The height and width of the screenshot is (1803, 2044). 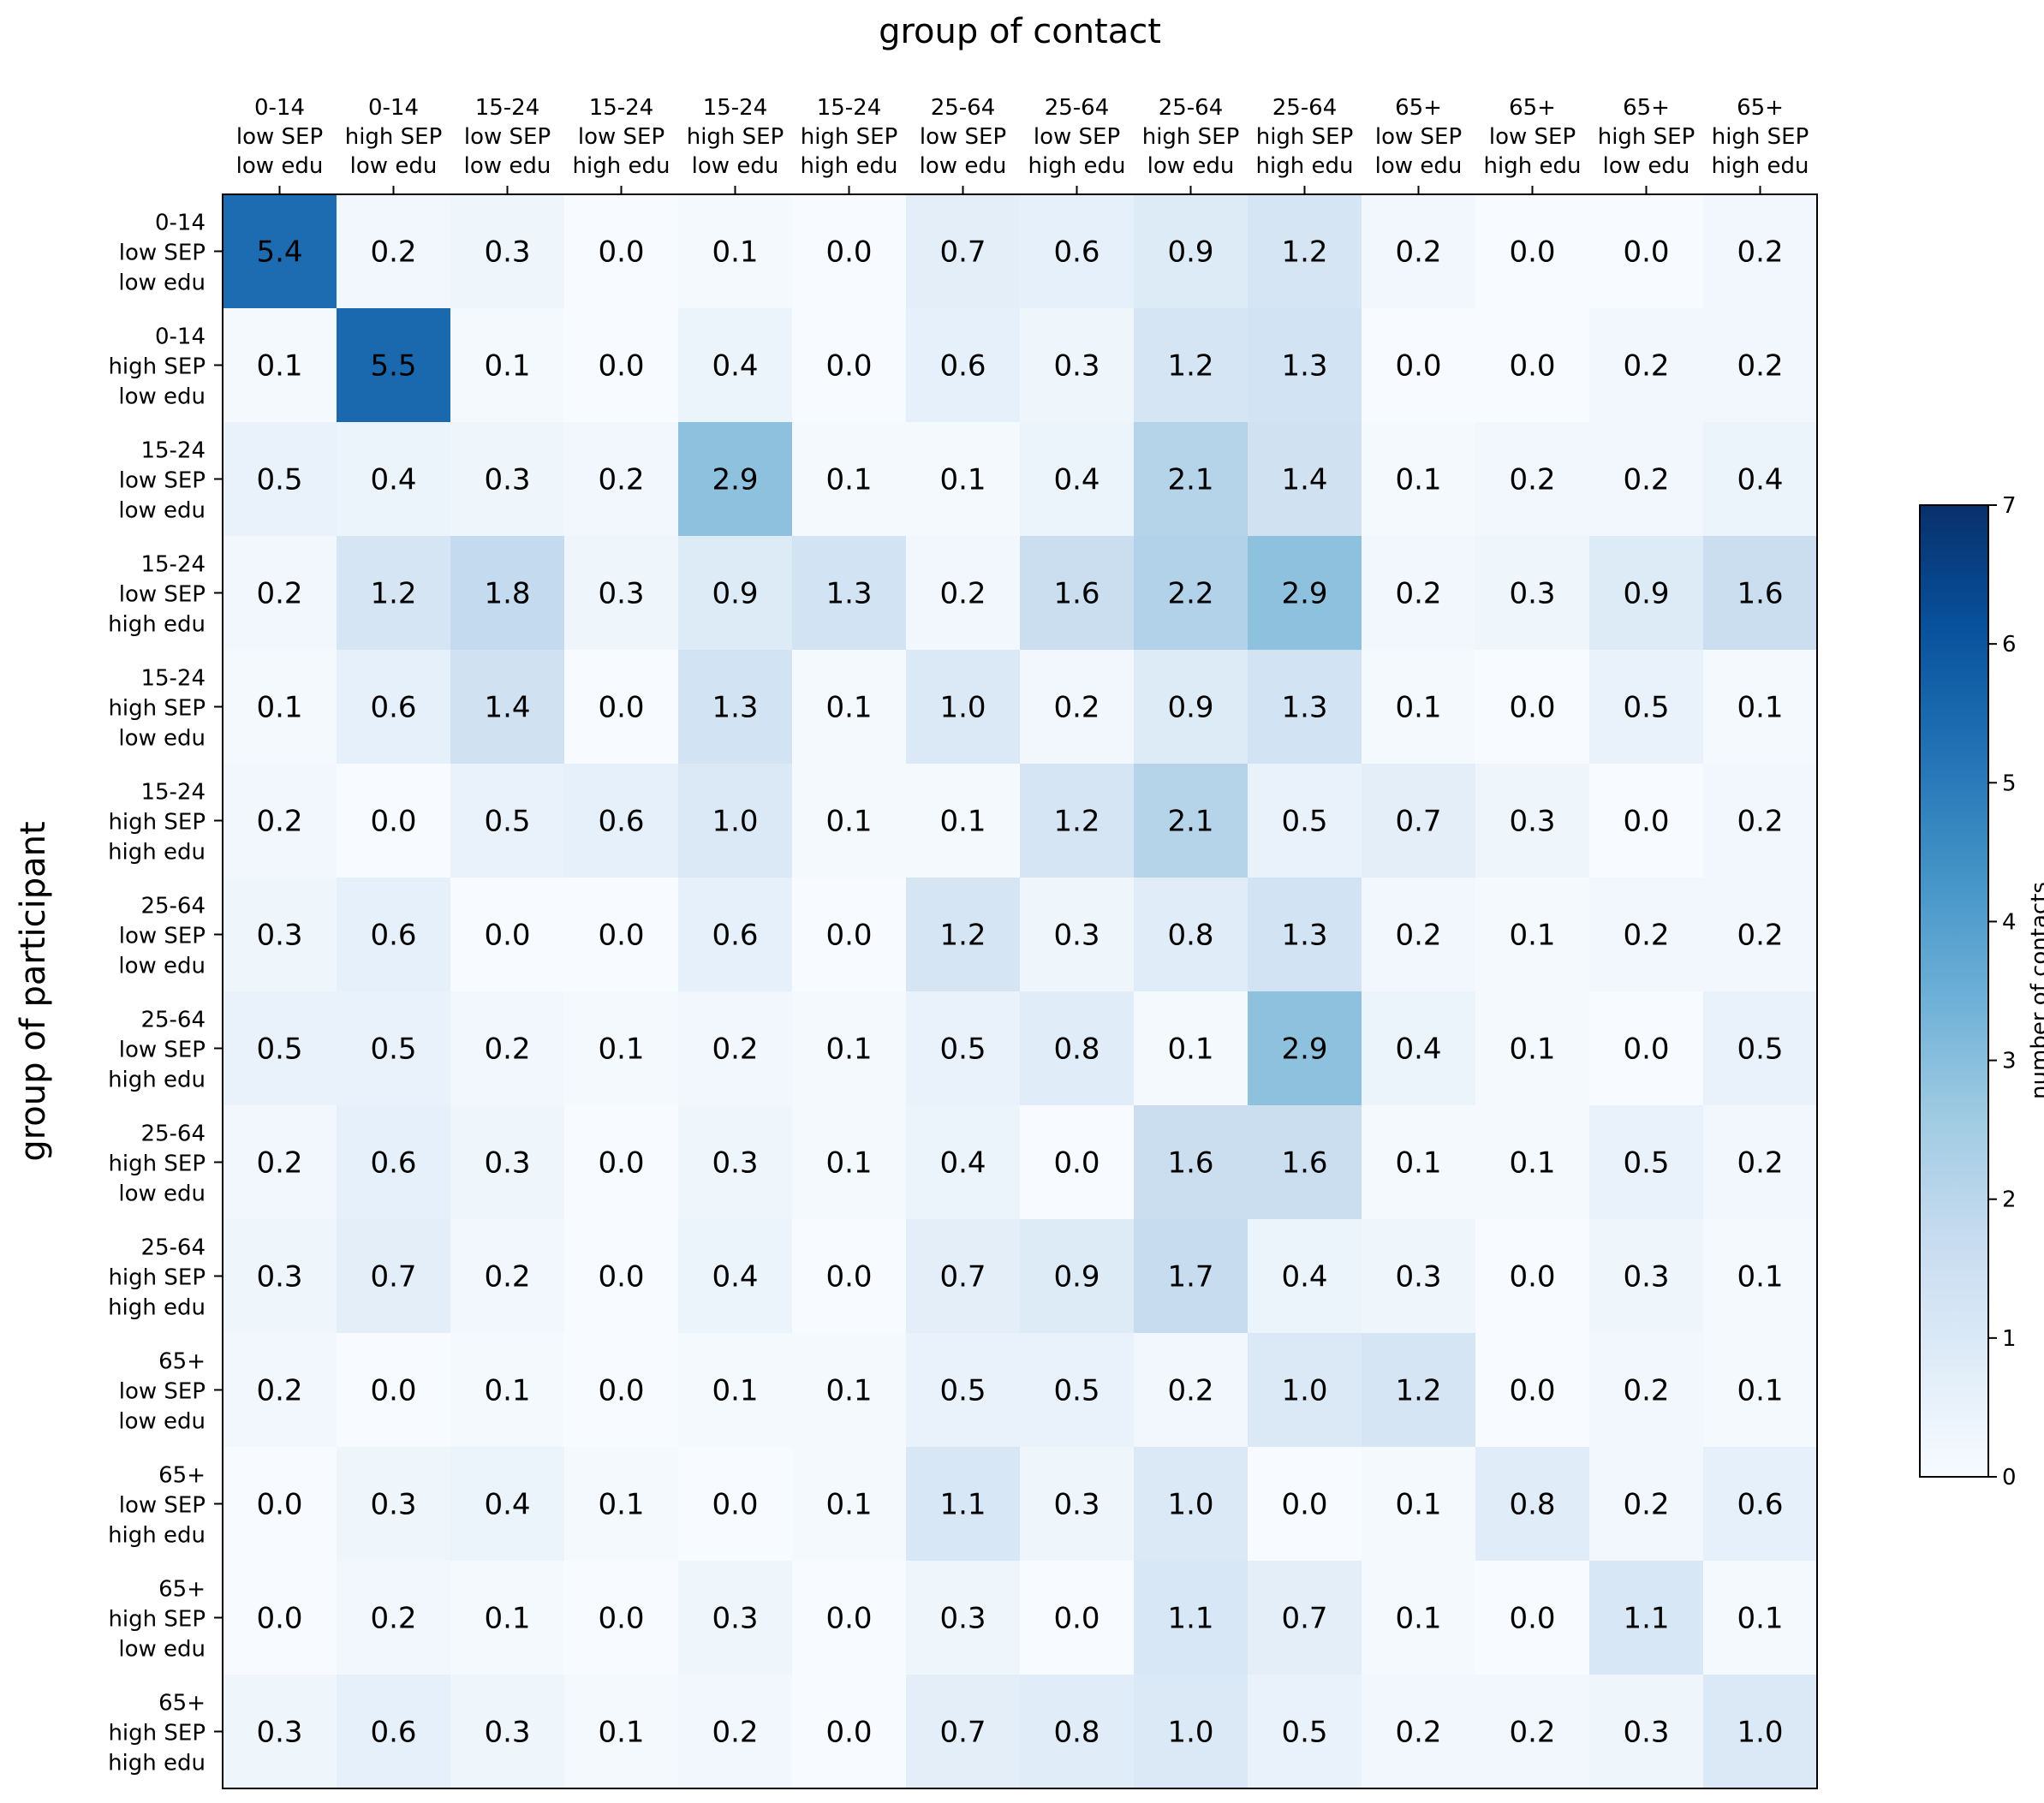 I want to click on cell-value-label: 2.2, so click(x=1190, y=594).